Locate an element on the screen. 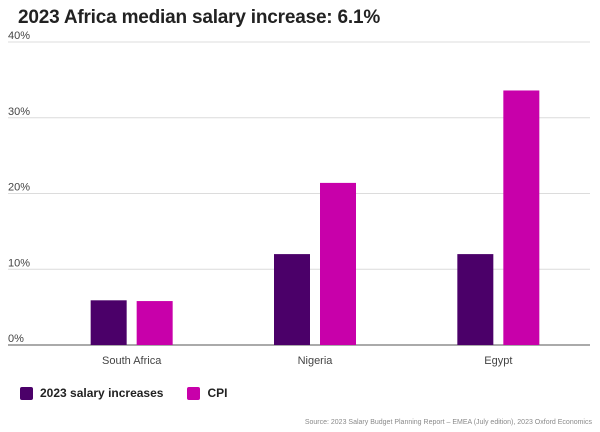 The height and width of the screenshot is (432, 600). x-tick-label: Nigeria is located at coordinates (316, 361).